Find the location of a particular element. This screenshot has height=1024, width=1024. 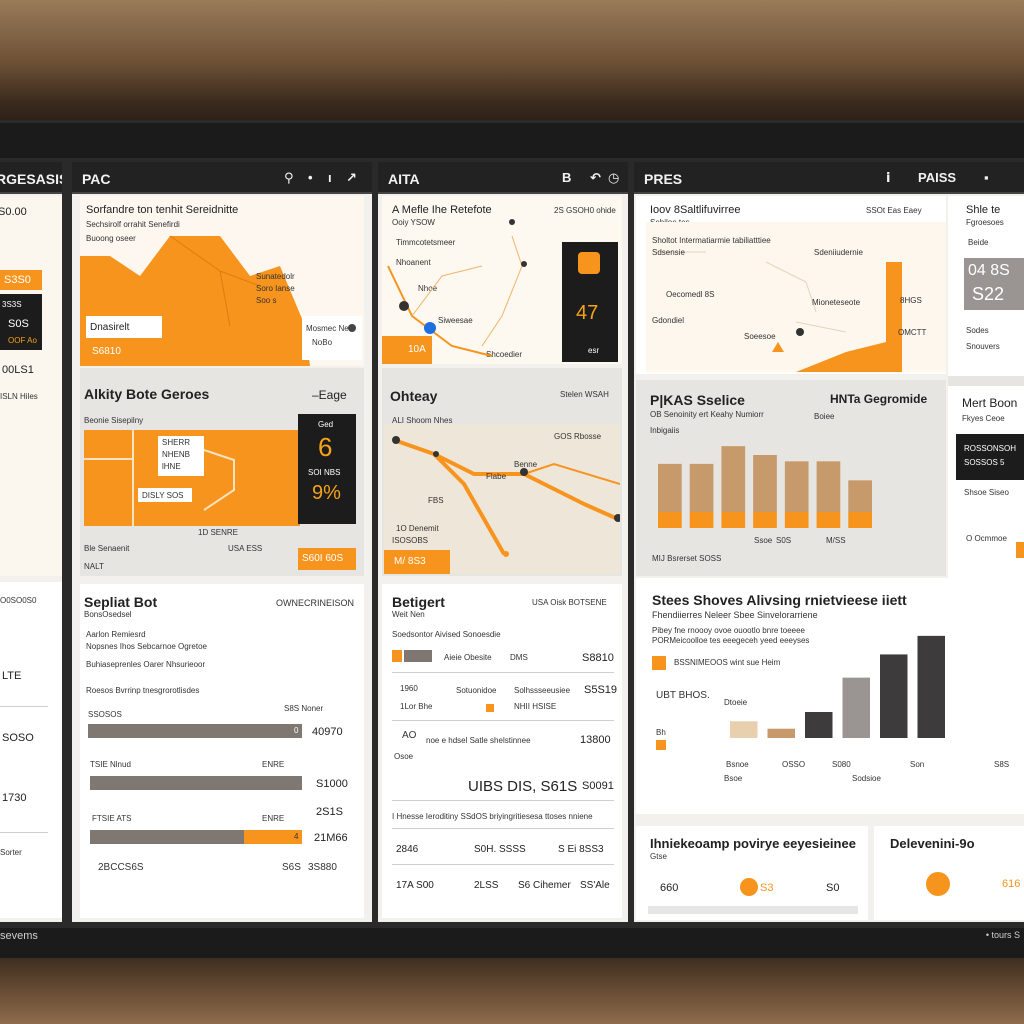

col3-card4-v2: S3 is located at coordinates (767, 888).